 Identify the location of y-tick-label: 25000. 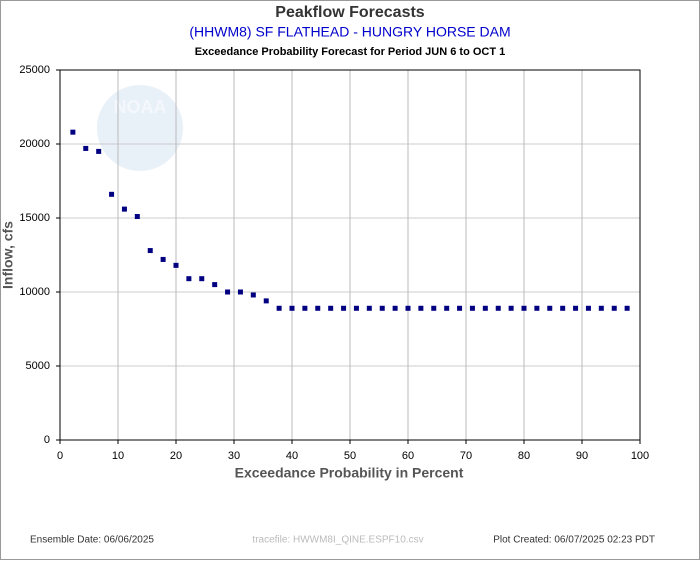
(34, 70).